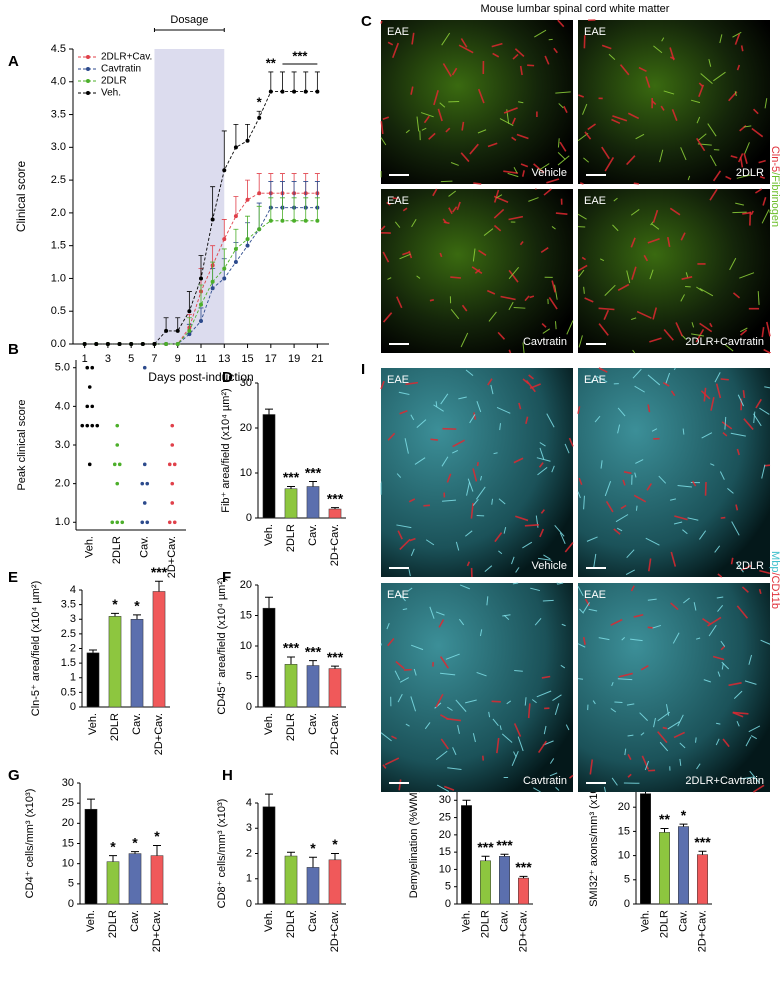  What do you see at coordinates (485, 847) in the screenshot?
I see `sig-label: ***` at bounding box center [485, 847].